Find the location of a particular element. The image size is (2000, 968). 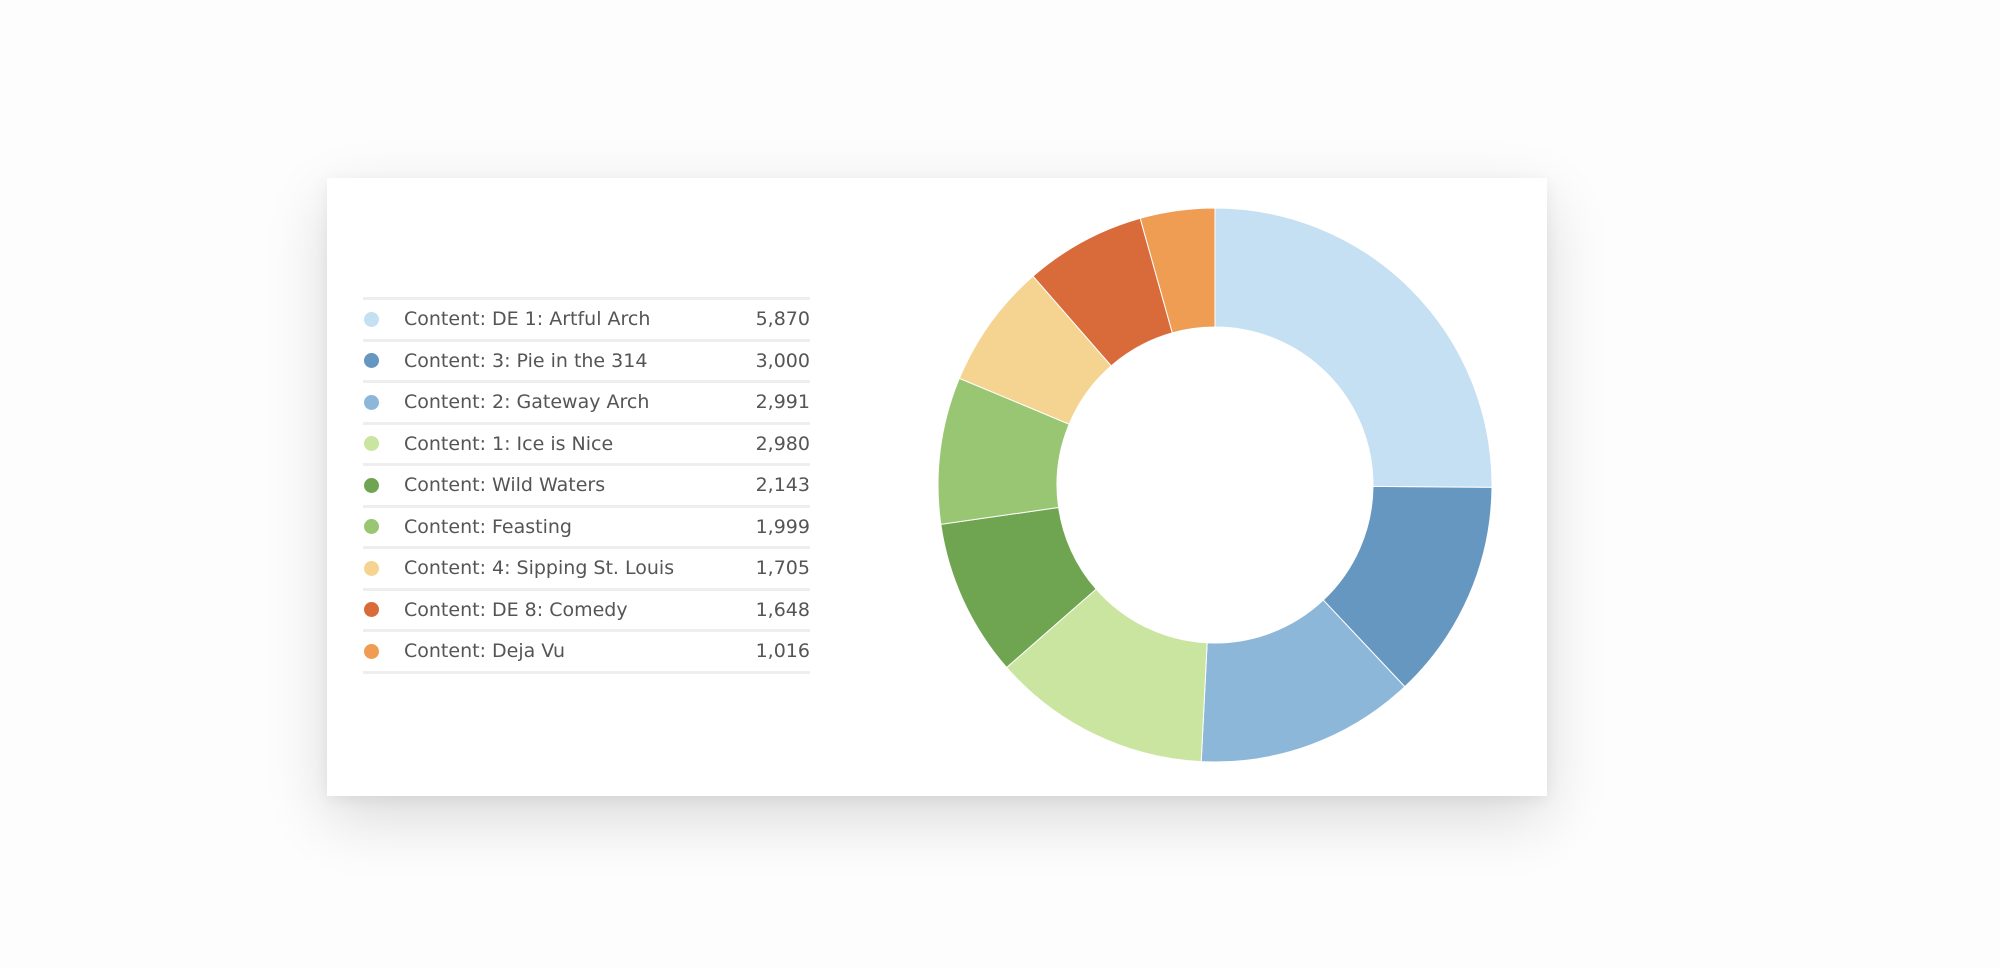

legend-label: Content: 4: Sipping St. Louis is located at coordinates (539, 568).